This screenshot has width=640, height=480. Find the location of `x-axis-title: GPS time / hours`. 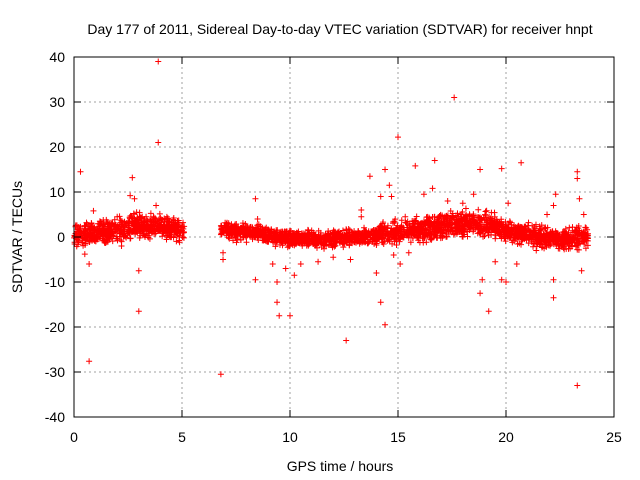

x-axis-title: GPS time / hours is located at coordinates (340, 466).